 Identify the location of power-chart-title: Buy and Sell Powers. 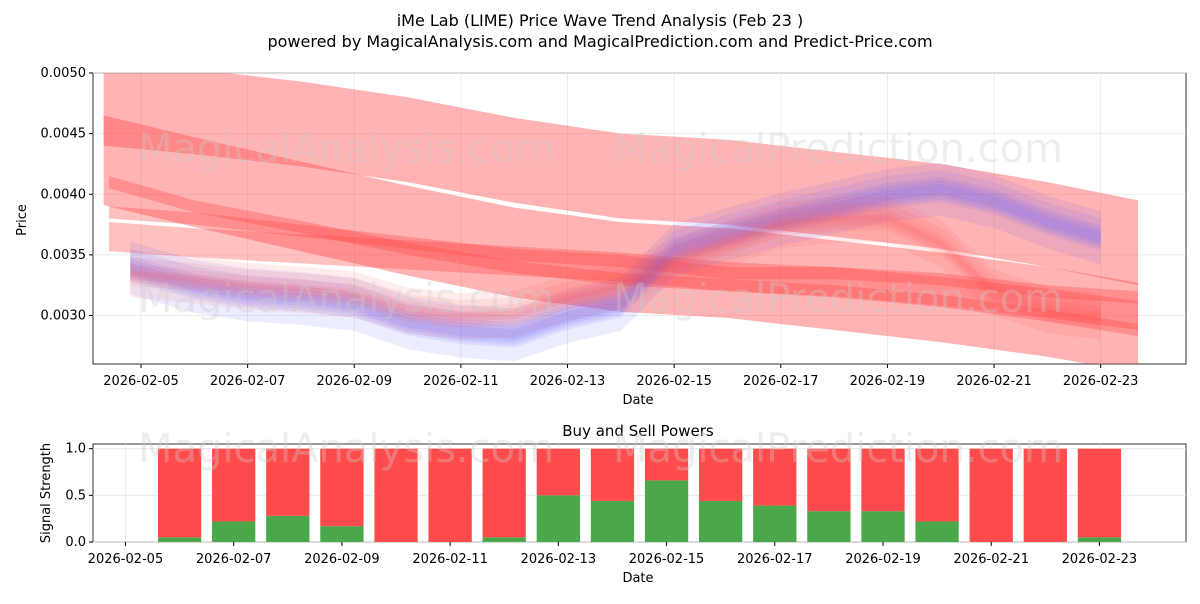
(638, 431).